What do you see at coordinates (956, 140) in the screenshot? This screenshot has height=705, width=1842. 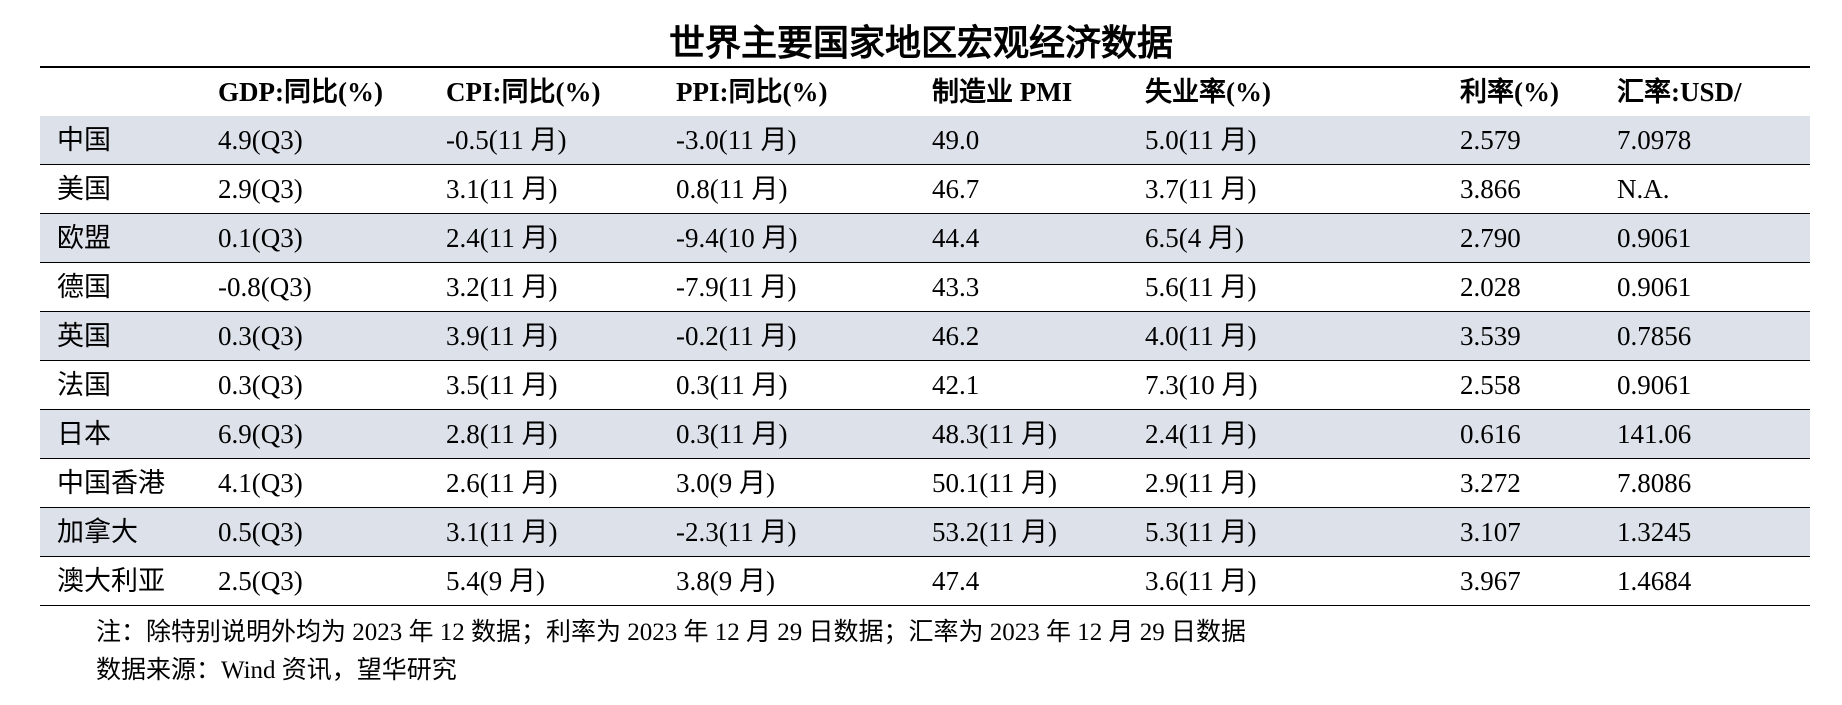 I see `table-cell: 49.0` at bounding box center [956, 140].